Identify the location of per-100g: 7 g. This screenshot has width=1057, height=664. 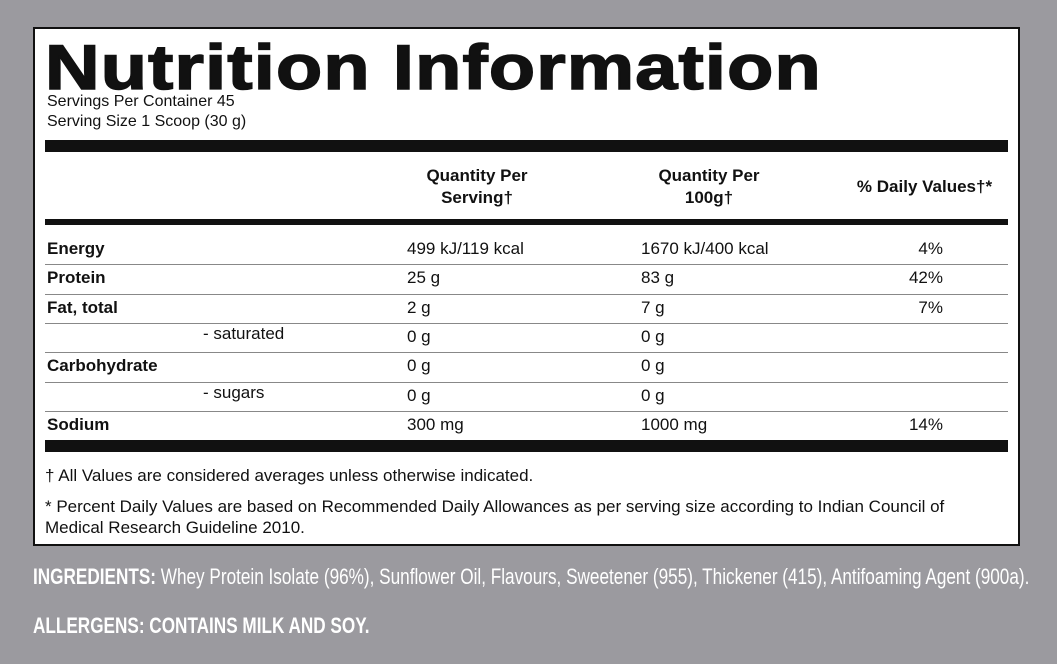
(653, 307).